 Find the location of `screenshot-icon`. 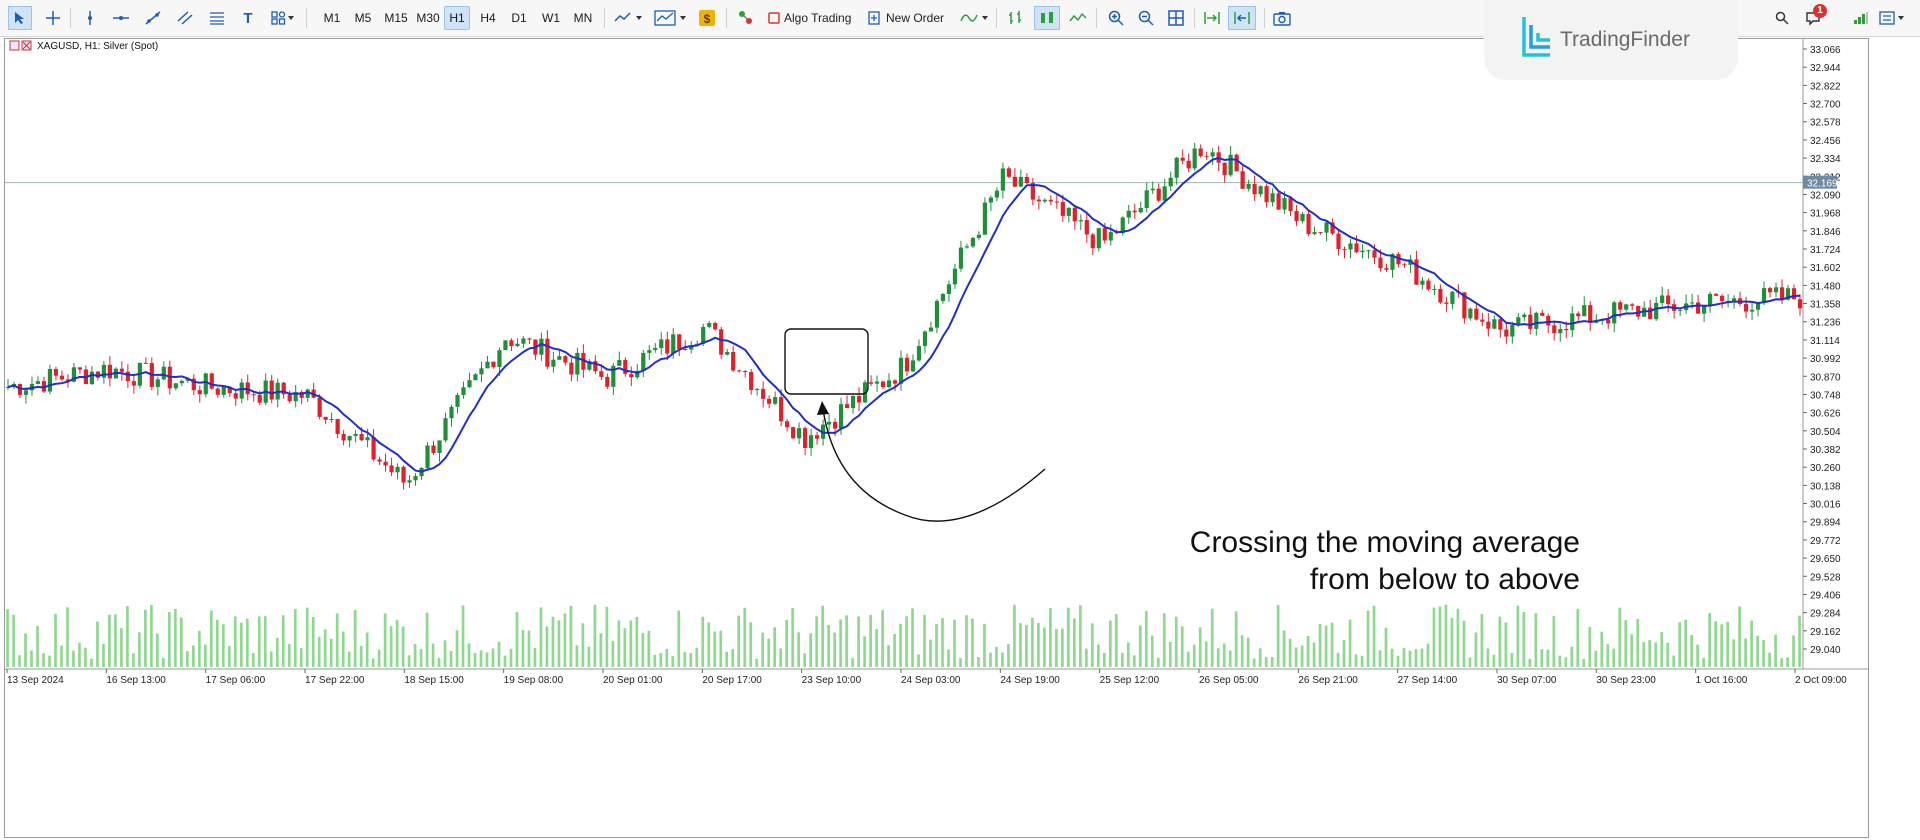

screenshot-icon is located at coordinates (1282, 18).